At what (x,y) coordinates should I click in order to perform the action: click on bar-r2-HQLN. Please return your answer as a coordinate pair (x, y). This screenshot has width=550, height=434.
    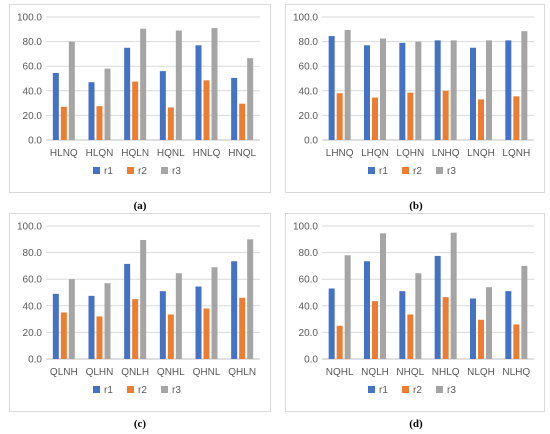
    Looking at the image, I should click on (135, 110).